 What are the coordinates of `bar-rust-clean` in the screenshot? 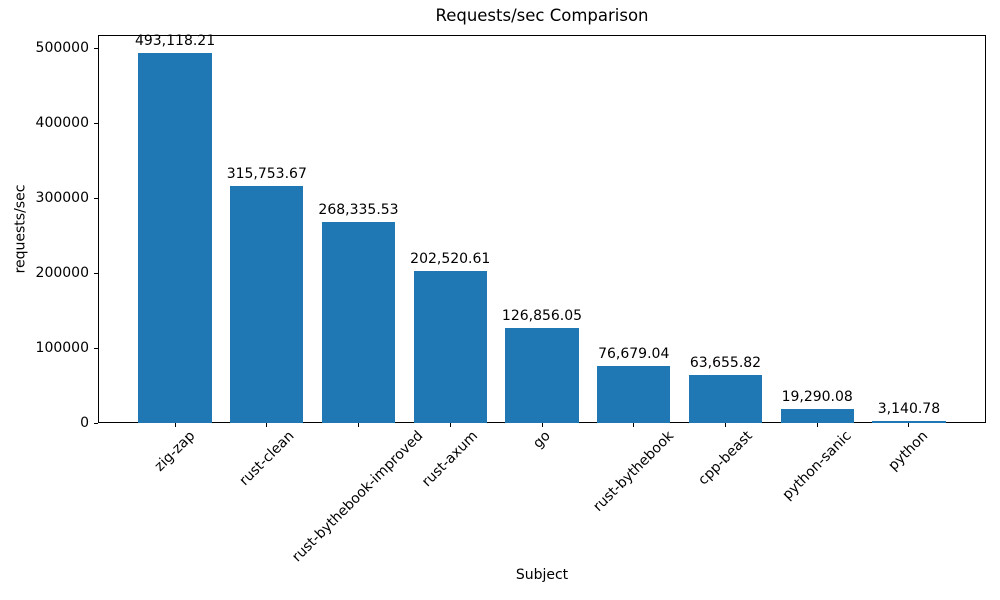 It's located at (267, 304).